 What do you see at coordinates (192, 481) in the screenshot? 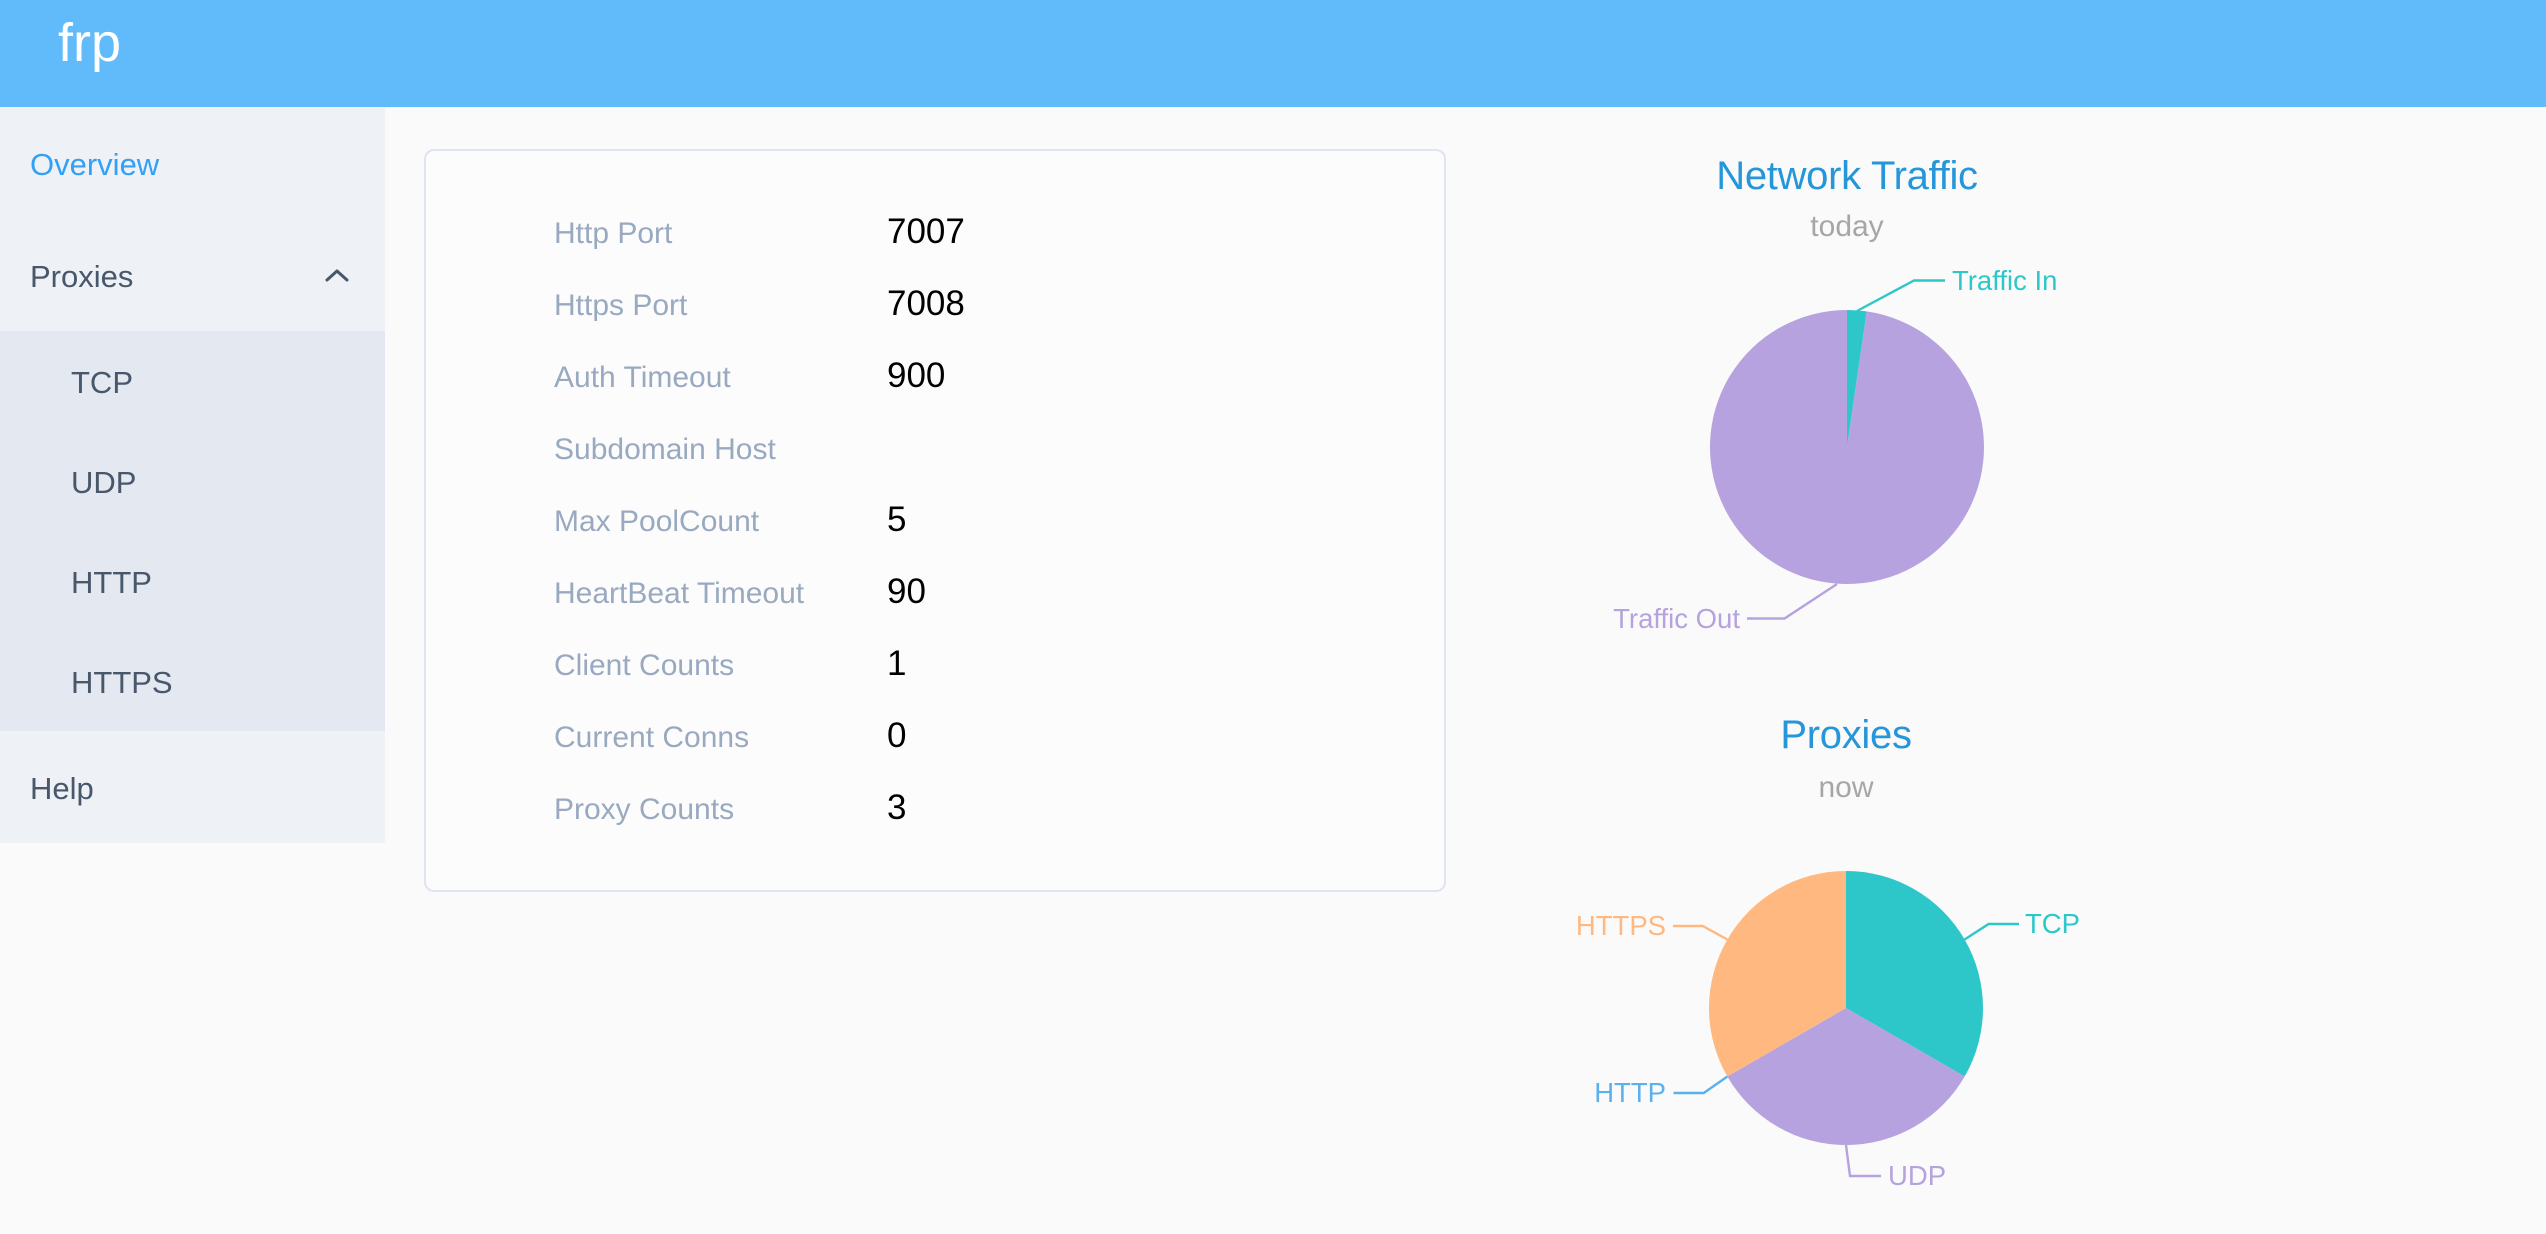
I see `sidebar-item-udp: UDP` at bounding box center [192, 481].